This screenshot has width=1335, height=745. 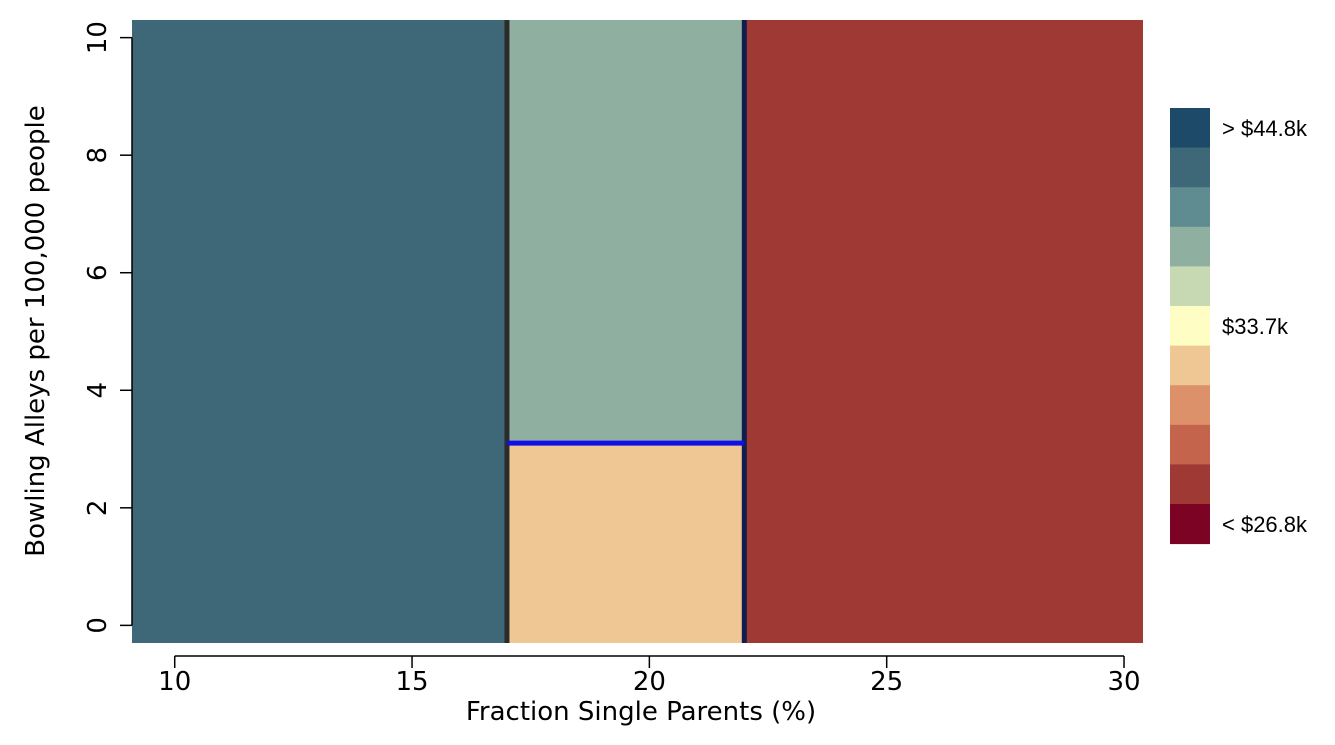 I want to click on x-tick-label: 20, so click(x=649, y=682).